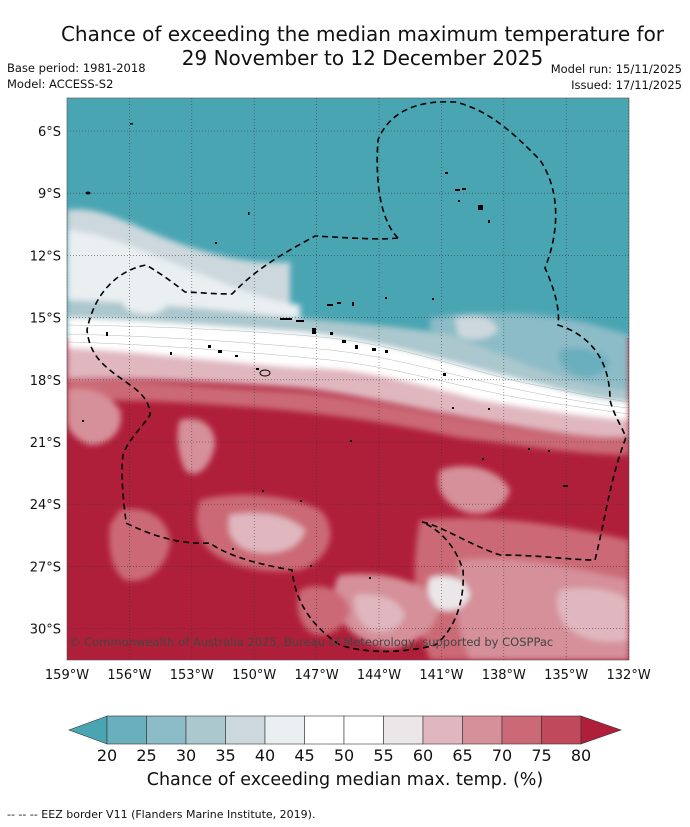  Describe the element at coordinates (45, 630) in the screenshot. I see `lat-tick-label: 30°S` at that location.